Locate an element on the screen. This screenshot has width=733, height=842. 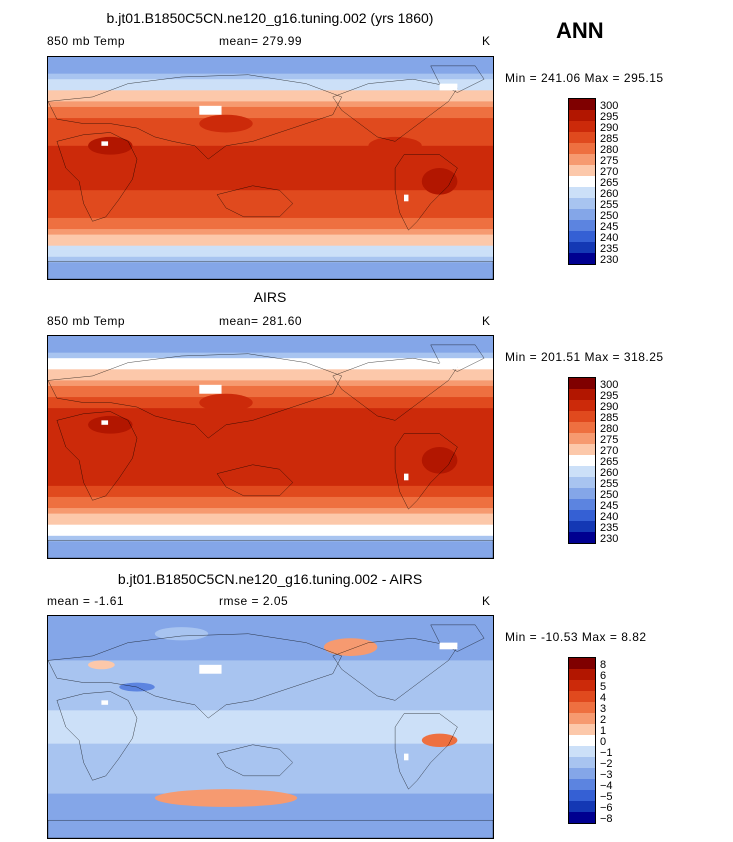
panel-minmax: Min = 201.51 Max = 318.25 is located at coordinates (584, 357).